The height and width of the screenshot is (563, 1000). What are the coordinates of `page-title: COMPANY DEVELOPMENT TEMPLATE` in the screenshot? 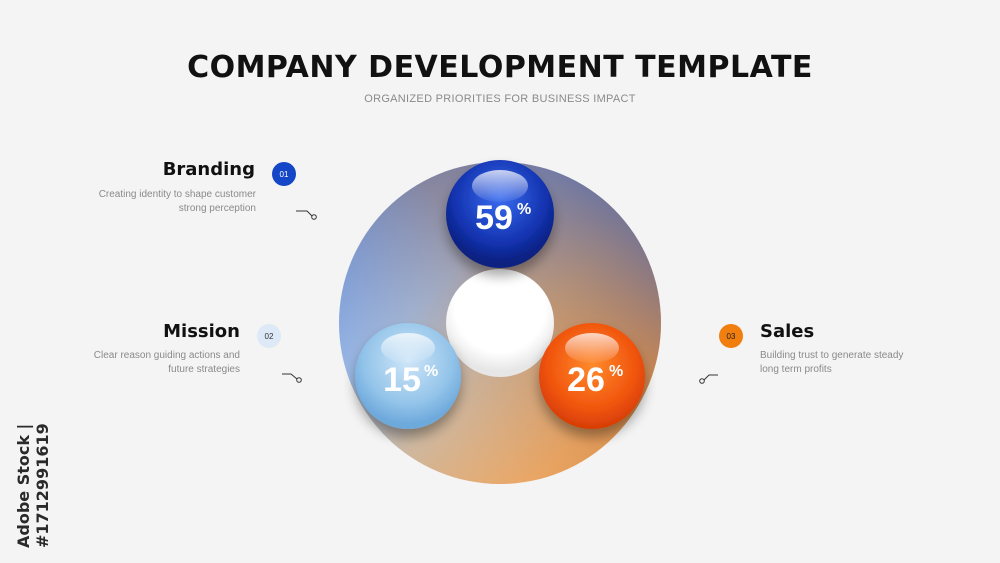 It's located at (500, 67).